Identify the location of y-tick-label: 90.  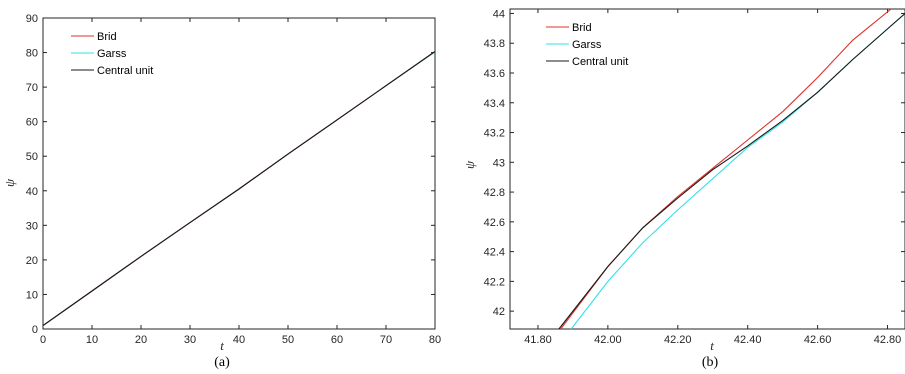
(32, 19).